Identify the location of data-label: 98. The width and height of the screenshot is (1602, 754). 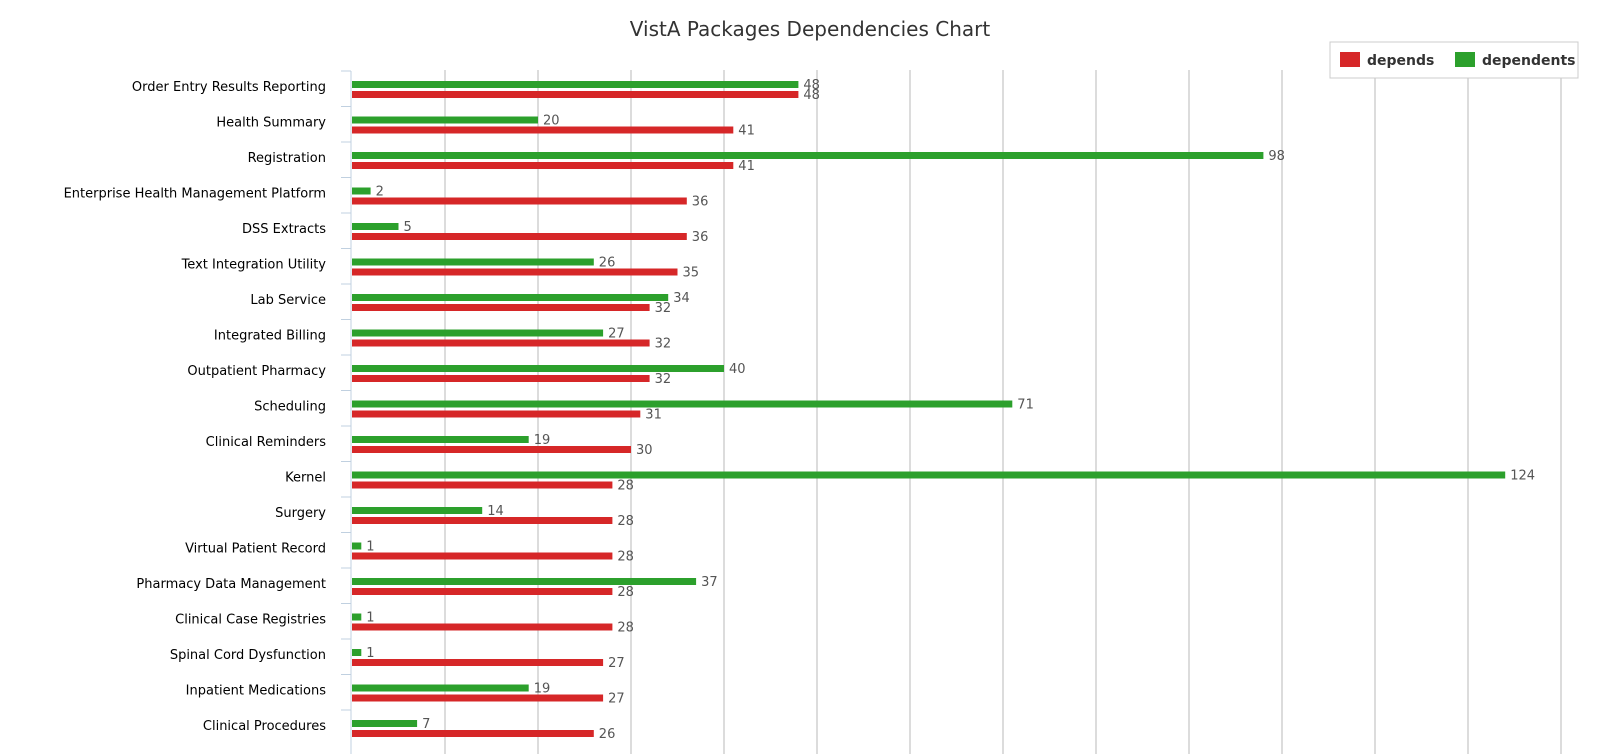
(1276, 156).